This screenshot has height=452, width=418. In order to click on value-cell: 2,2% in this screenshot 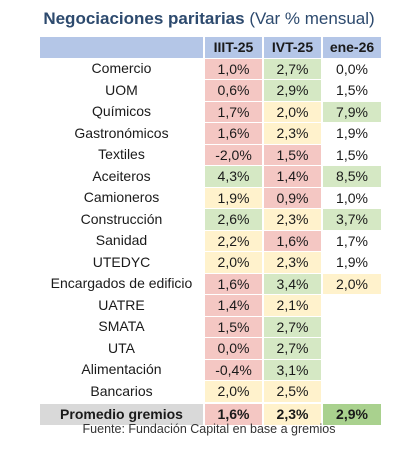, I will do `click(232, 240)`.